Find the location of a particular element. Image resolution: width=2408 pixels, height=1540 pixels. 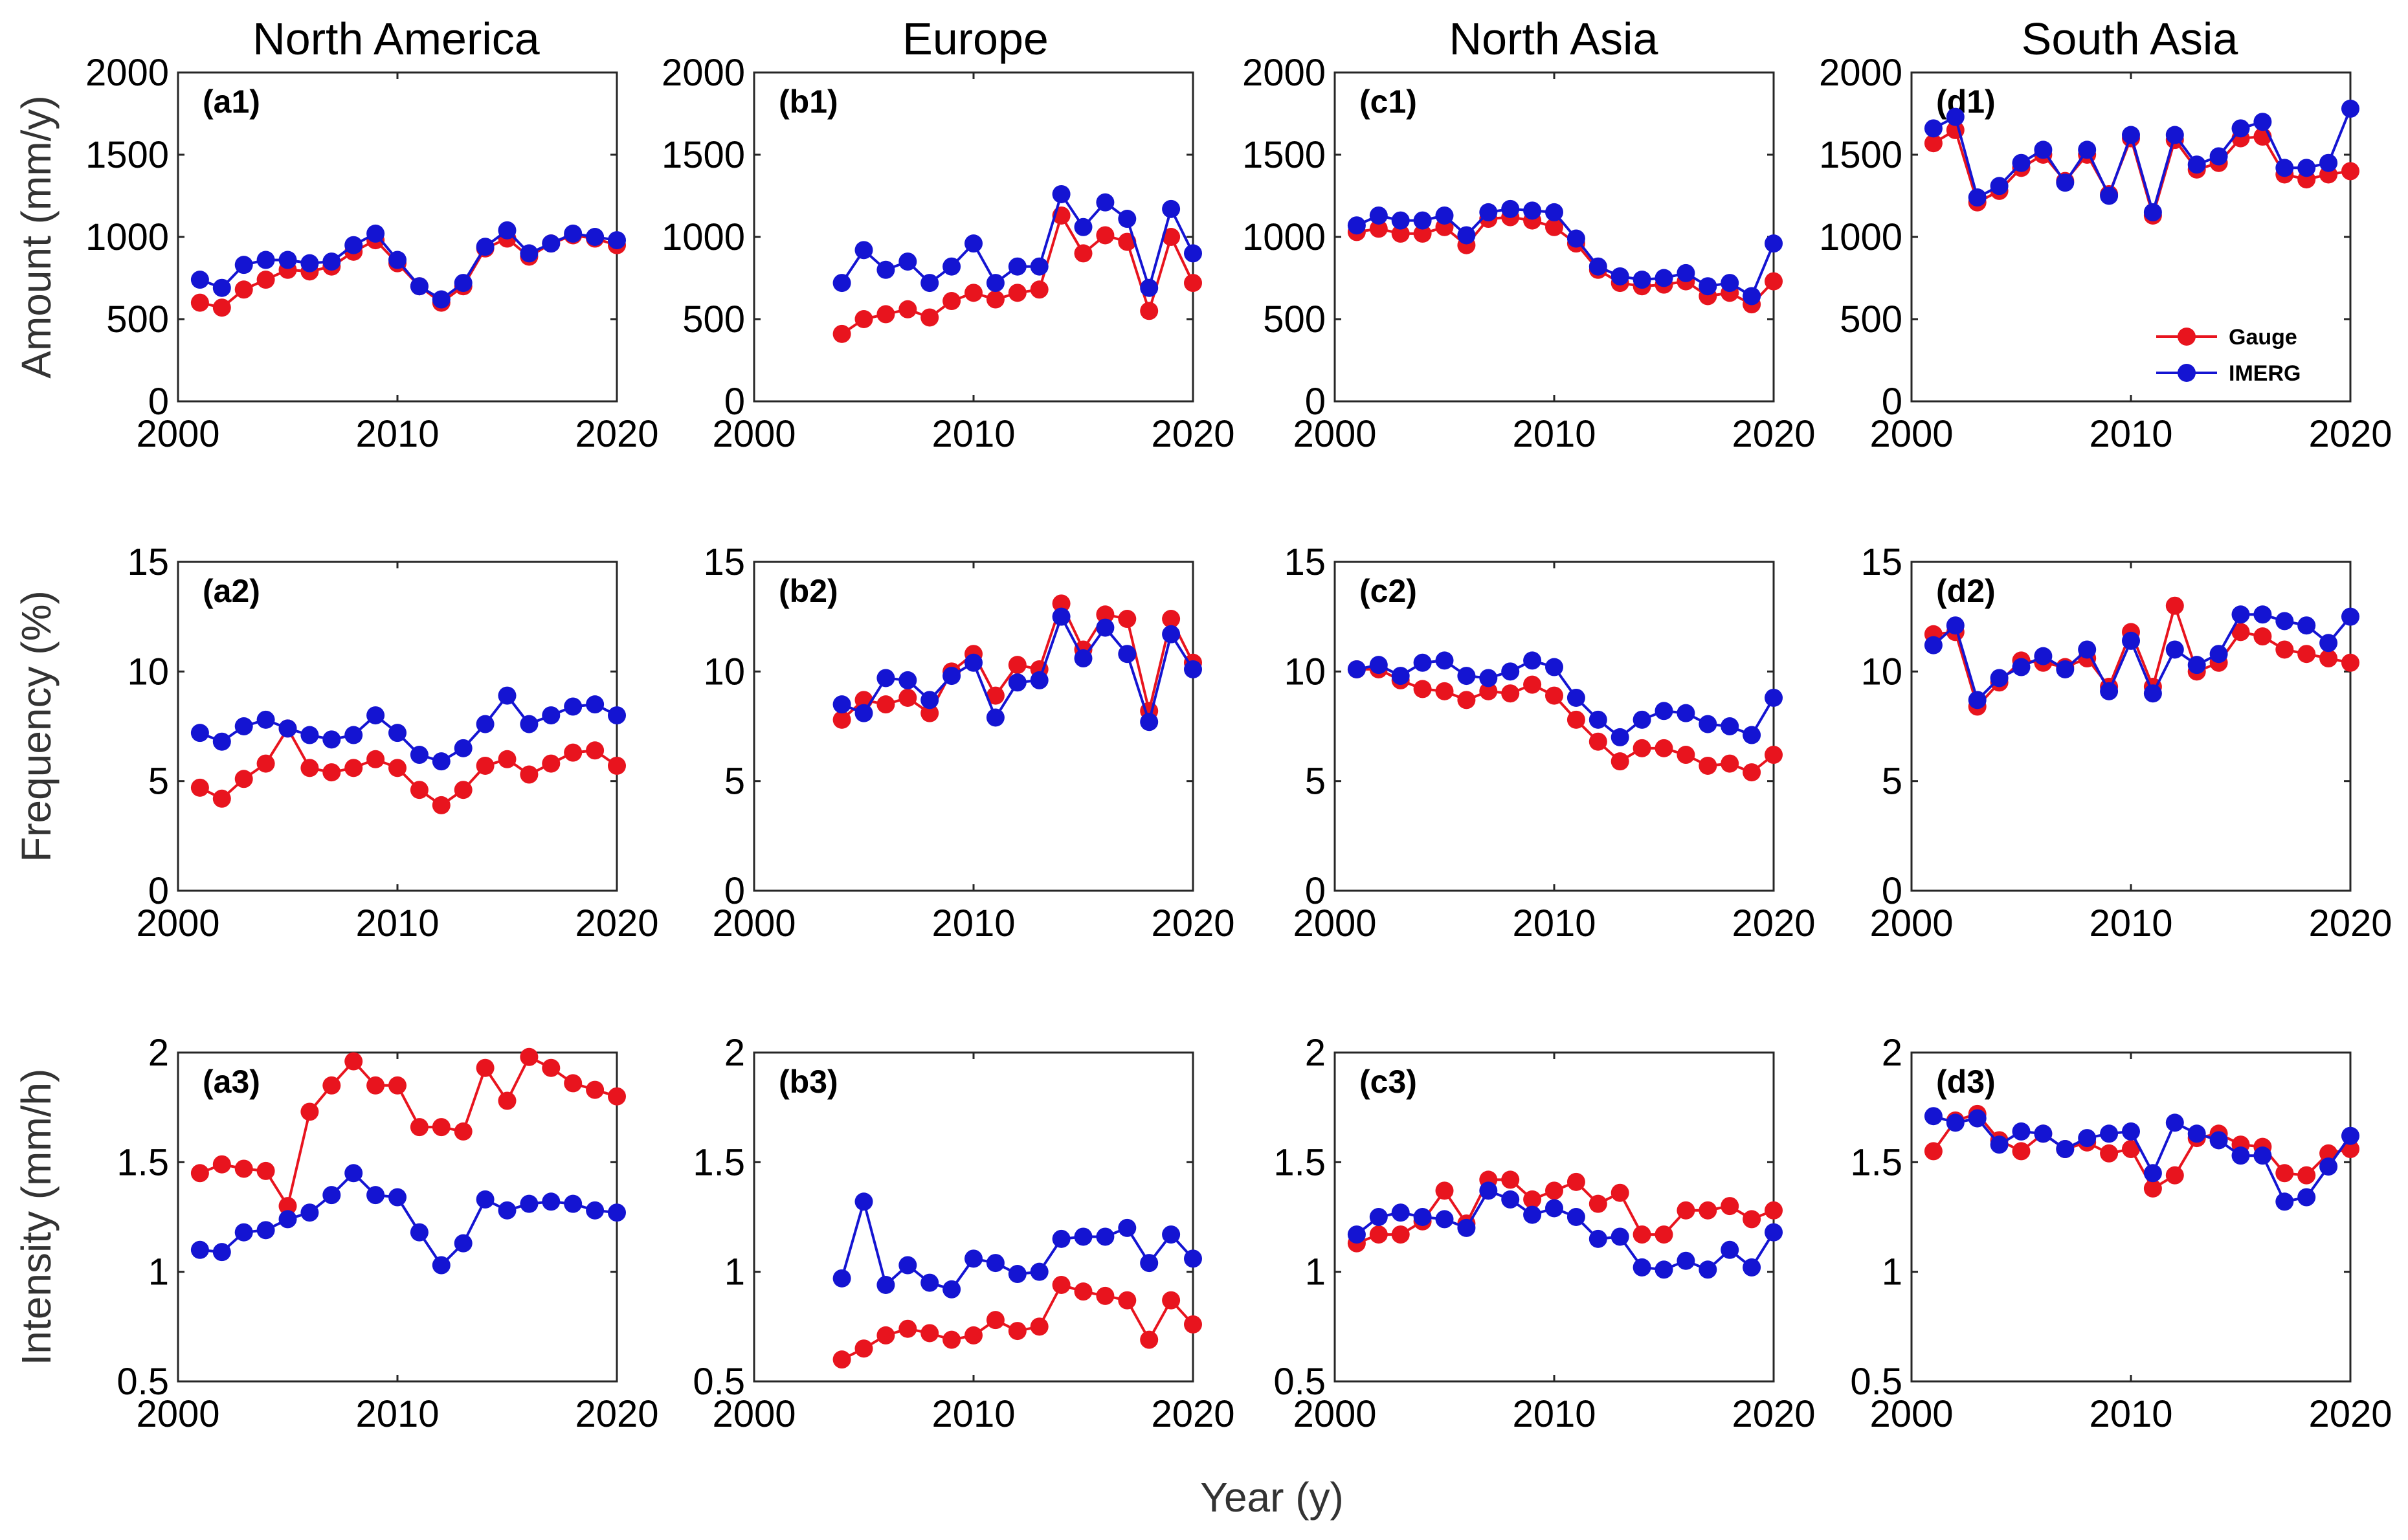

point-gauge-c2-2009 is located at coordinates (1533, 685).